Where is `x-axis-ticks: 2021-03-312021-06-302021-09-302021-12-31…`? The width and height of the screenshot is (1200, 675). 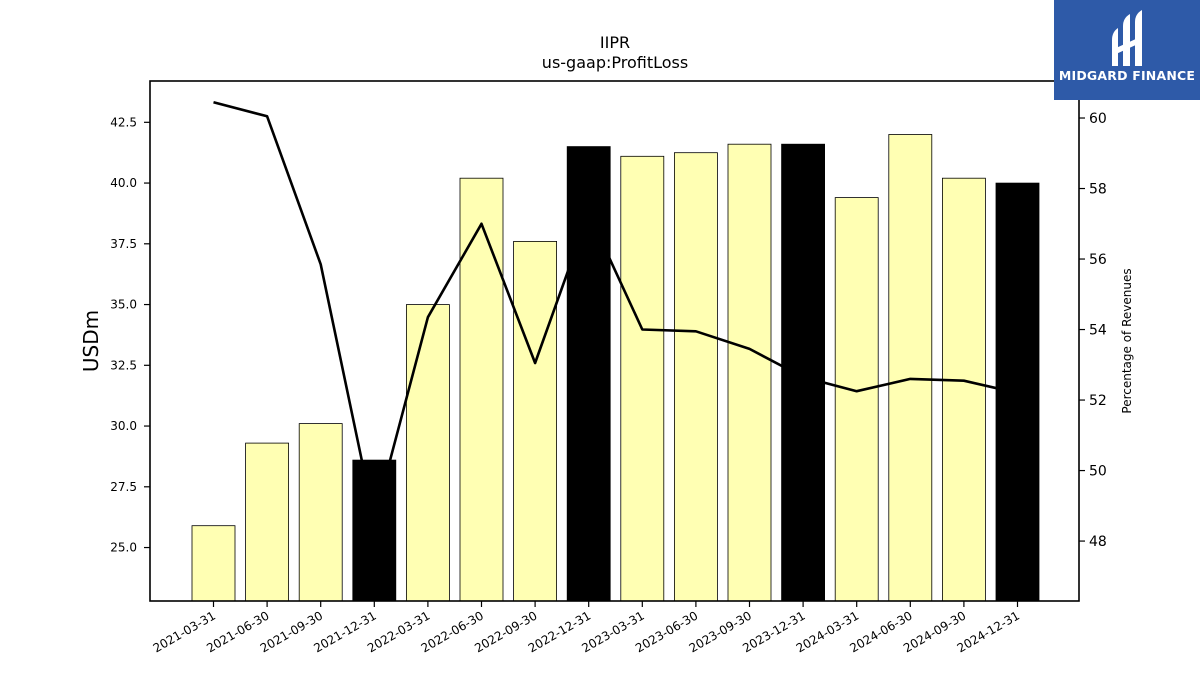 x-axis-ticks: 2021-03-312021-06-302021-09-302021-12-31… is located at coordinates (586, 628).